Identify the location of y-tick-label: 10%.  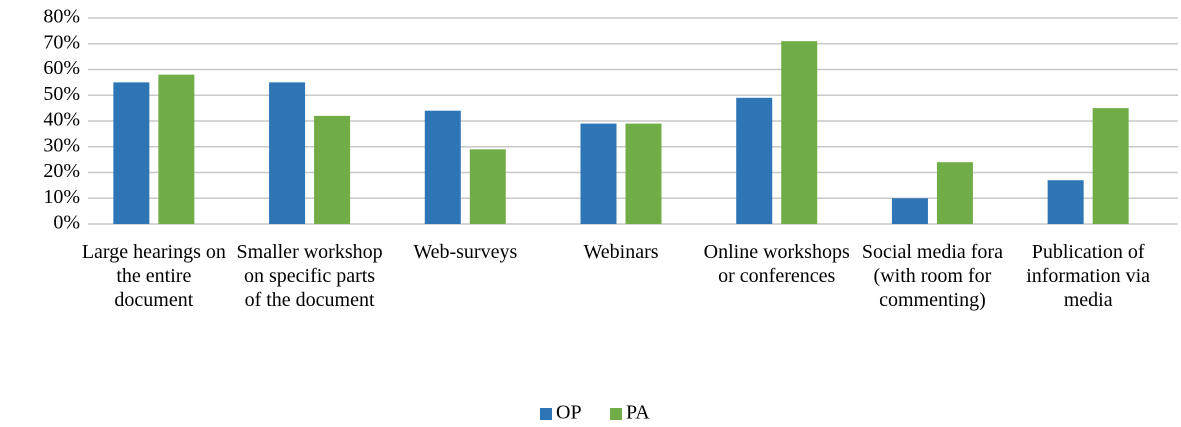
(61, 197).